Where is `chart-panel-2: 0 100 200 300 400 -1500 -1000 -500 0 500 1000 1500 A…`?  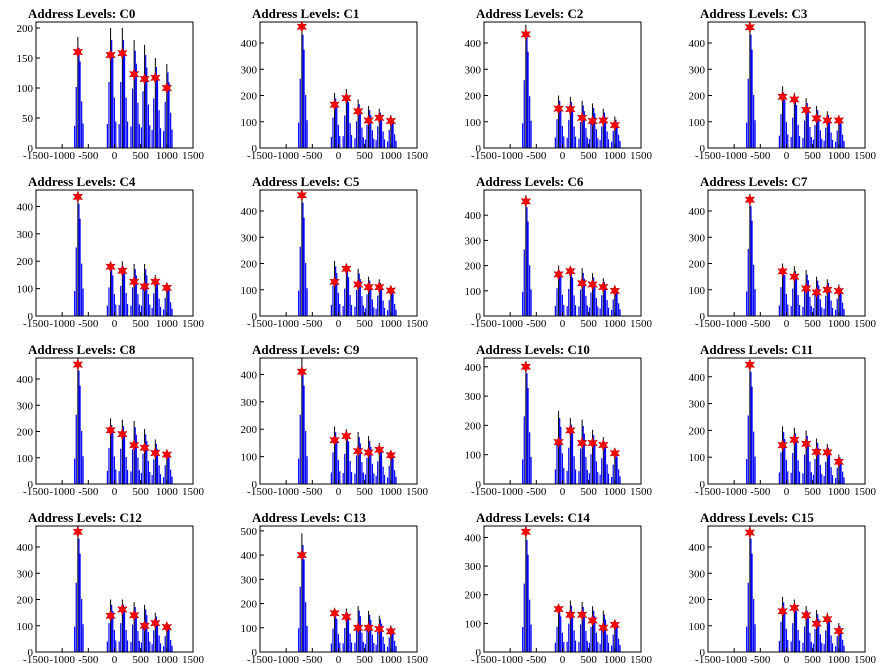 chart-panel-2: 0 100 200 300 400 -1500 -1000 -500 0 500 1000 1500 A… is located at coordinates (560, 84).